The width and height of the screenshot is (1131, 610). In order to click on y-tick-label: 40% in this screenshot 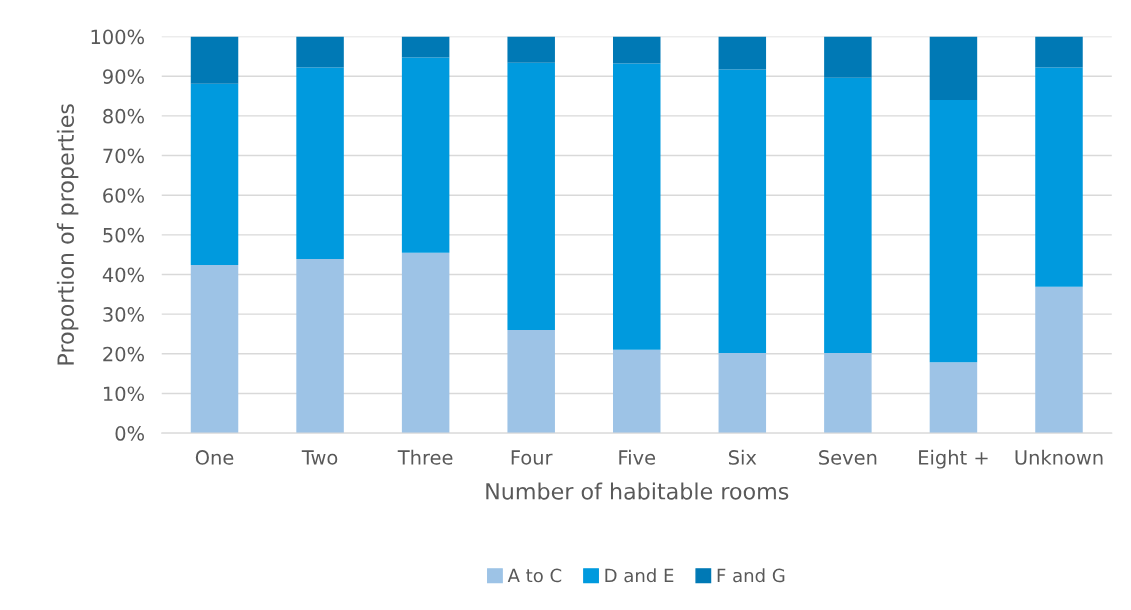, I will do `click(123, 275)`.